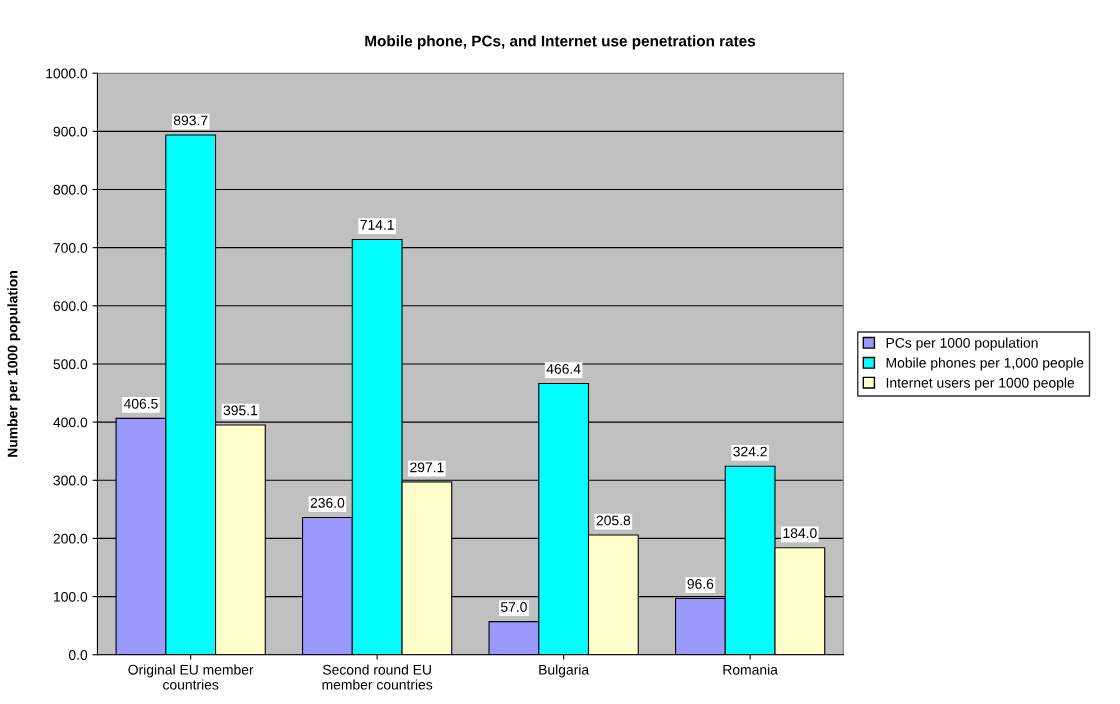 Image resolution: width=1120 pixels, height=704 pixels. Describe the element at coordinates (191, 677) in the screenshot. I see `x-tick-label: Original EU member countries` at that location.